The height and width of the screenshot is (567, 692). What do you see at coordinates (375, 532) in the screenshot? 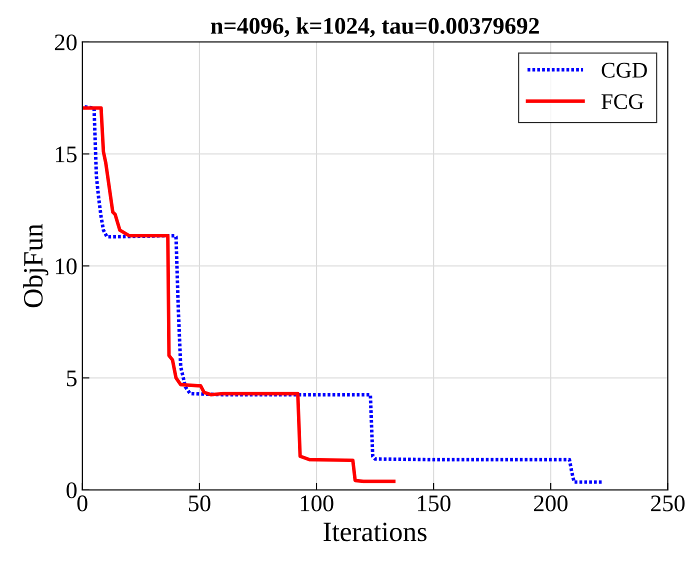
I see `x-axis-title: Iterations` at bounding box center [375, 532].